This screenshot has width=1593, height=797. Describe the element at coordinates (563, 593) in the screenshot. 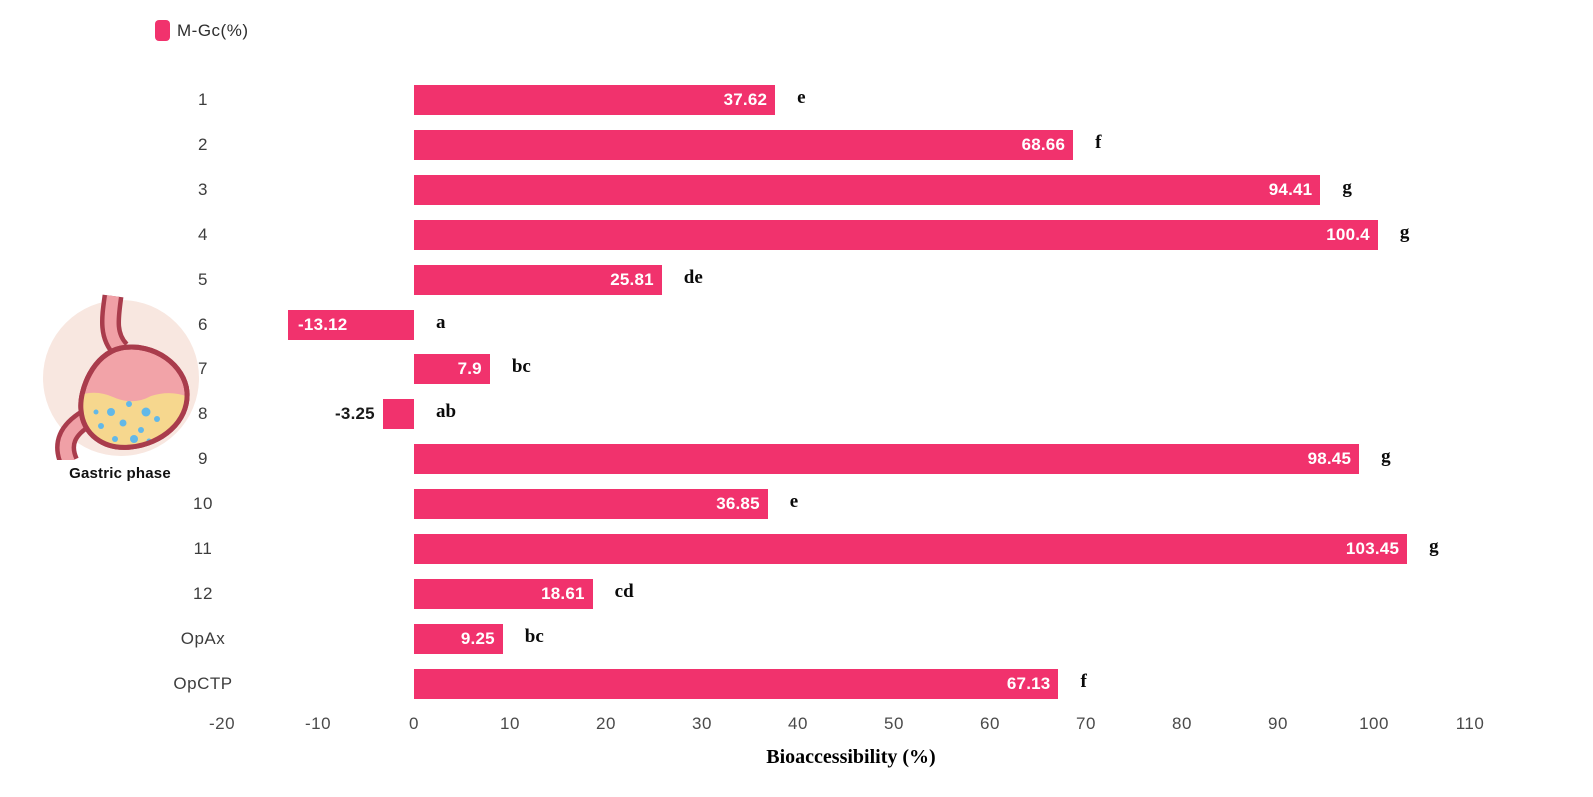

I see `bar-value-label: 18.61` at that location.